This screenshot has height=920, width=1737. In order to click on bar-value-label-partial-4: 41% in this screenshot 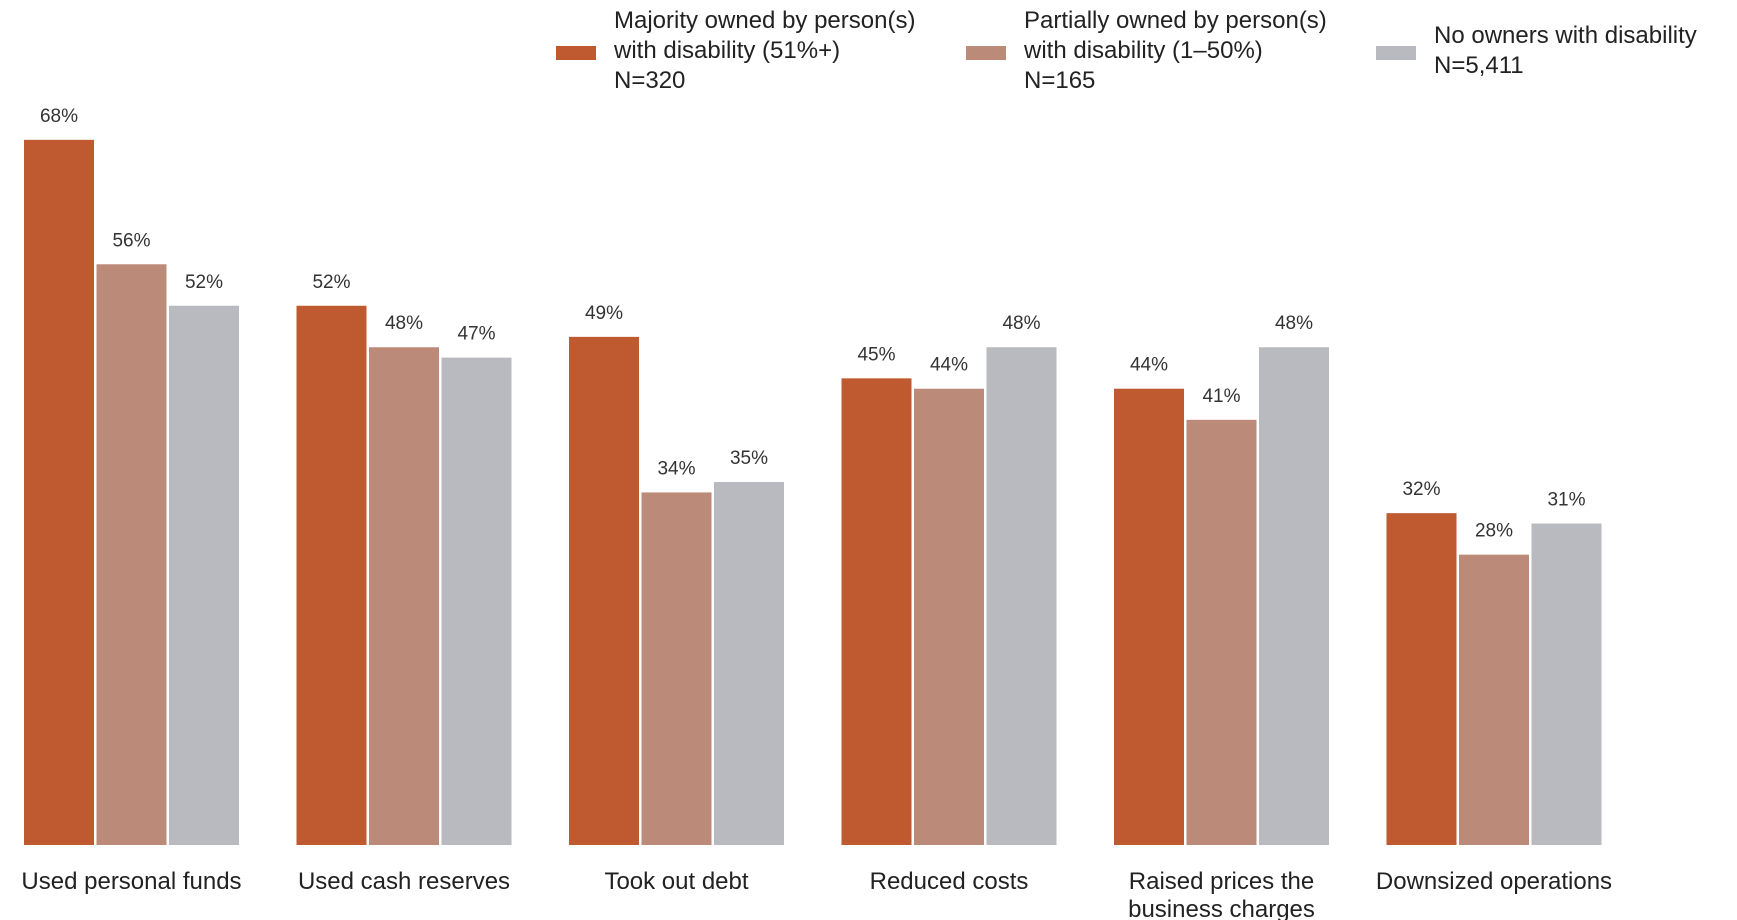, I will do `click(1221, 396)`.